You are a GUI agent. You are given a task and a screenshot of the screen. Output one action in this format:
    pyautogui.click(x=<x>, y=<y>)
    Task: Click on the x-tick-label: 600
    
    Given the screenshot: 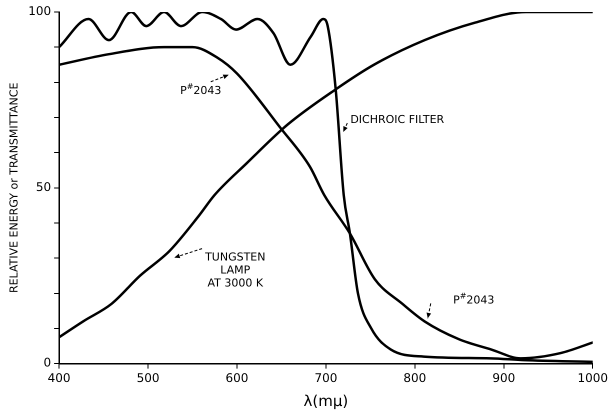 What is the action you would take?
    pyautogui.click(x=237, y=377)
    